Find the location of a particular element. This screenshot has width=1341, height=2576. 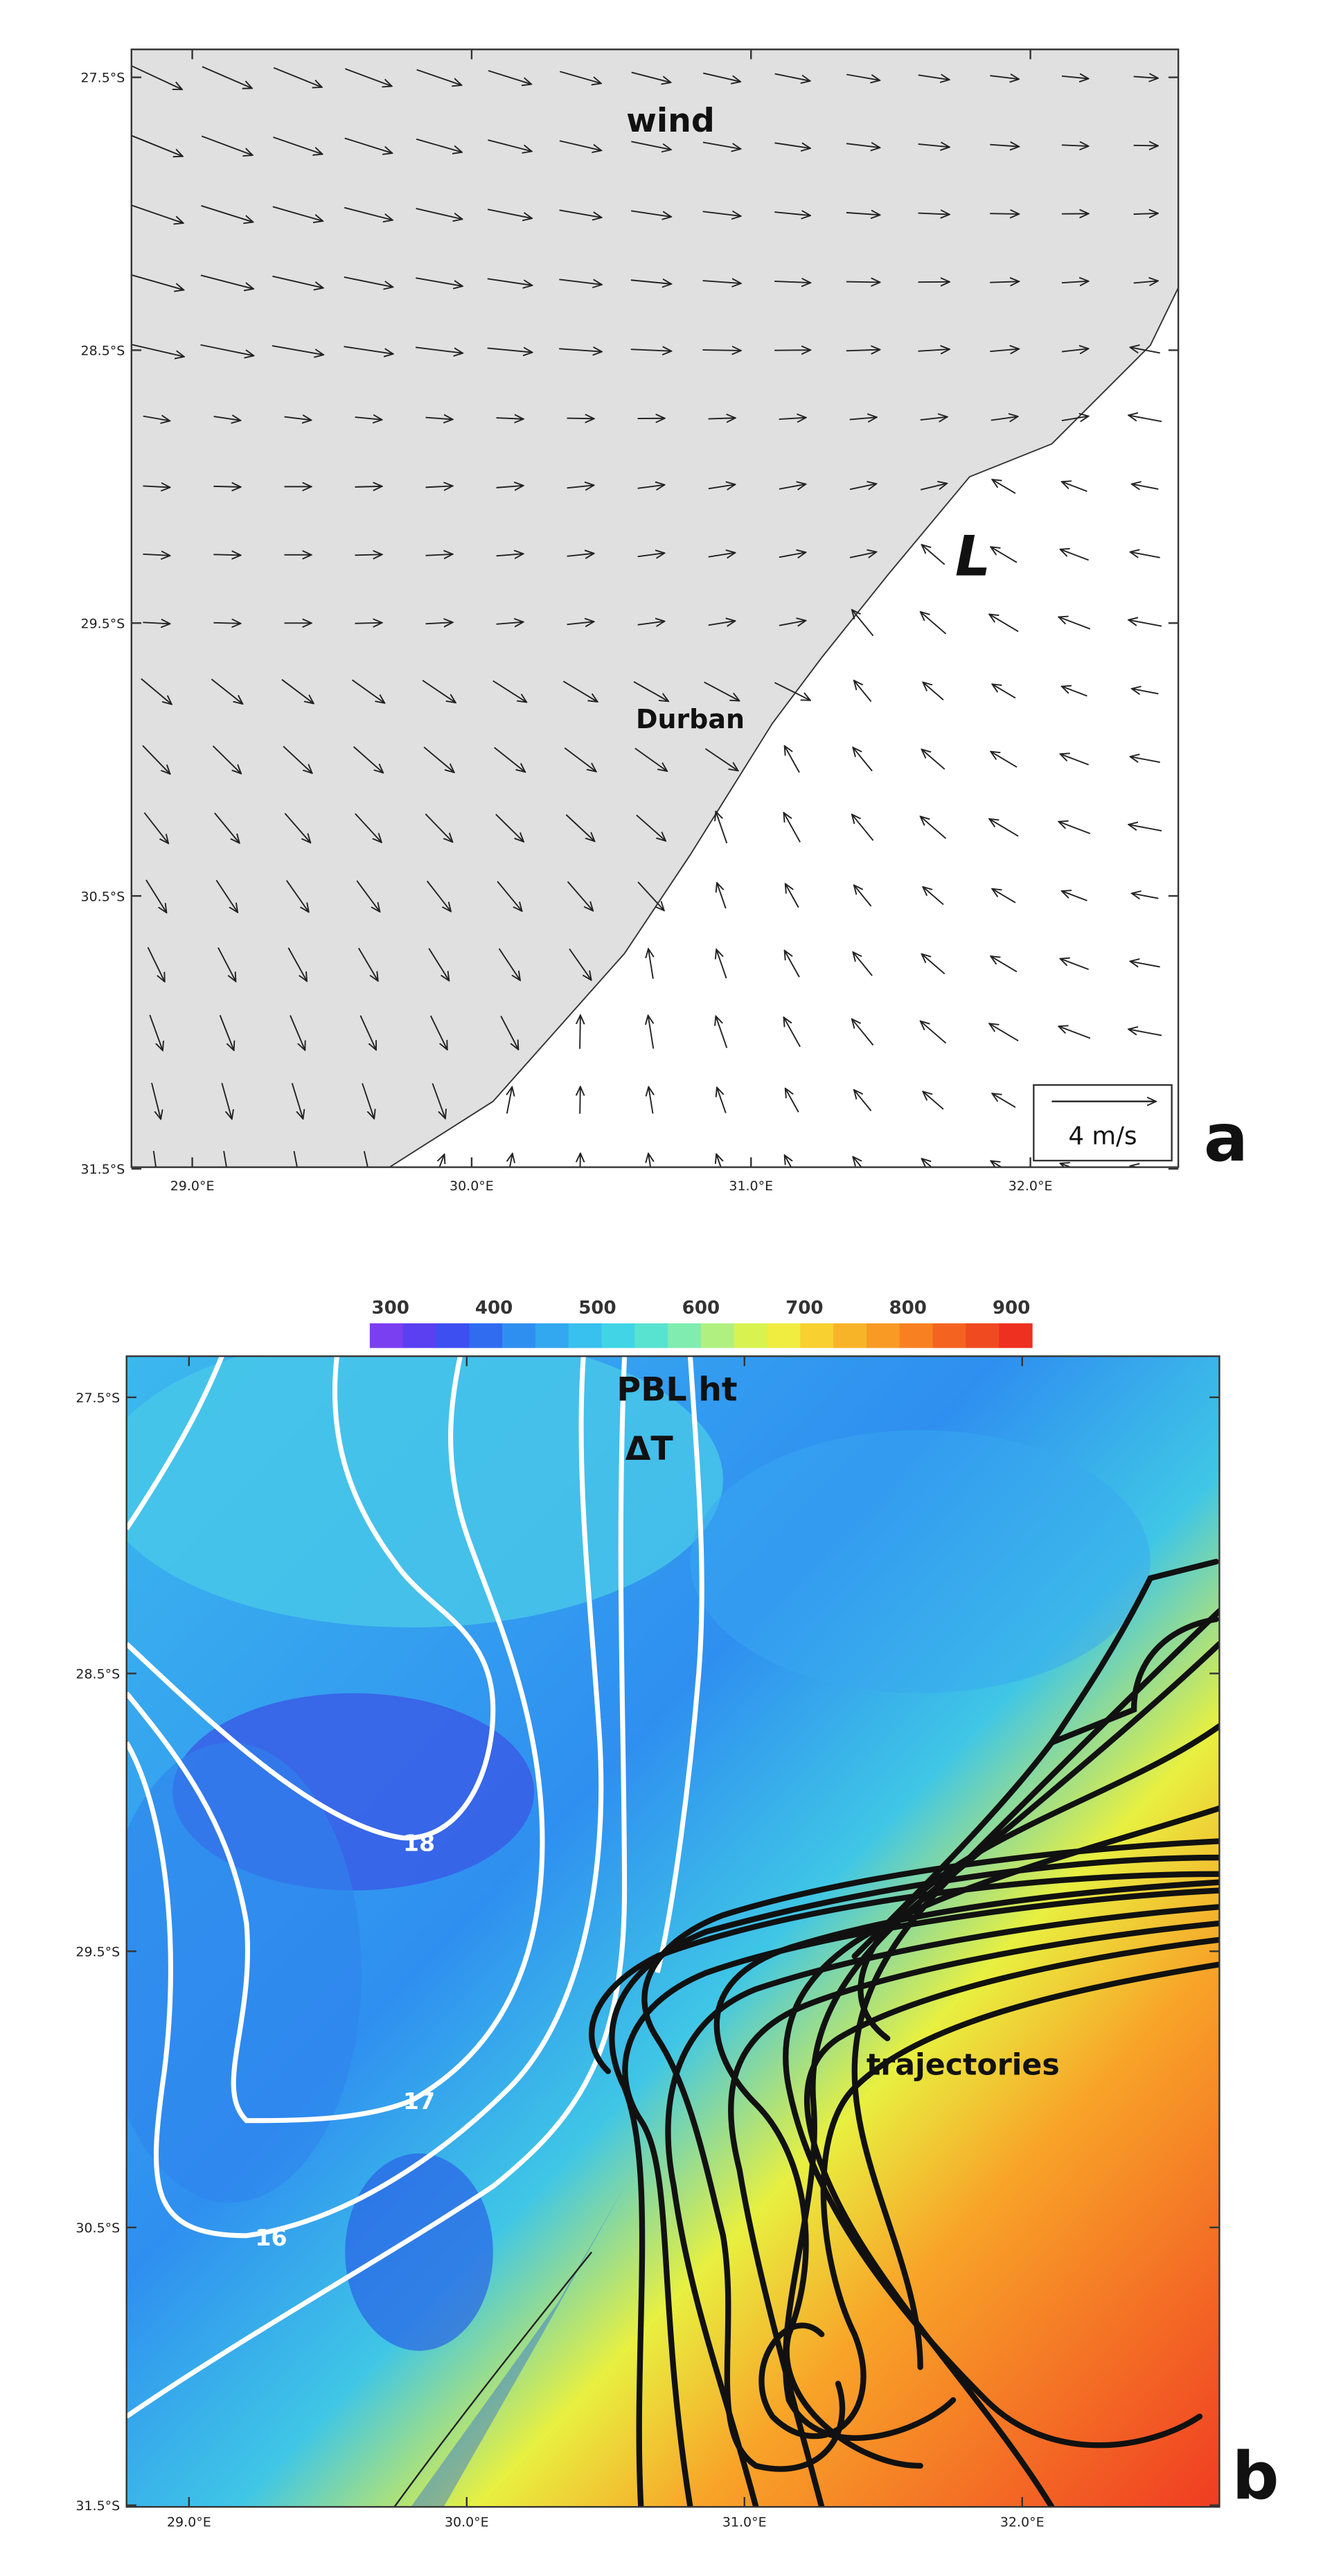

y-tick-label: 28.5°S is located at coordinates (98, 1674).